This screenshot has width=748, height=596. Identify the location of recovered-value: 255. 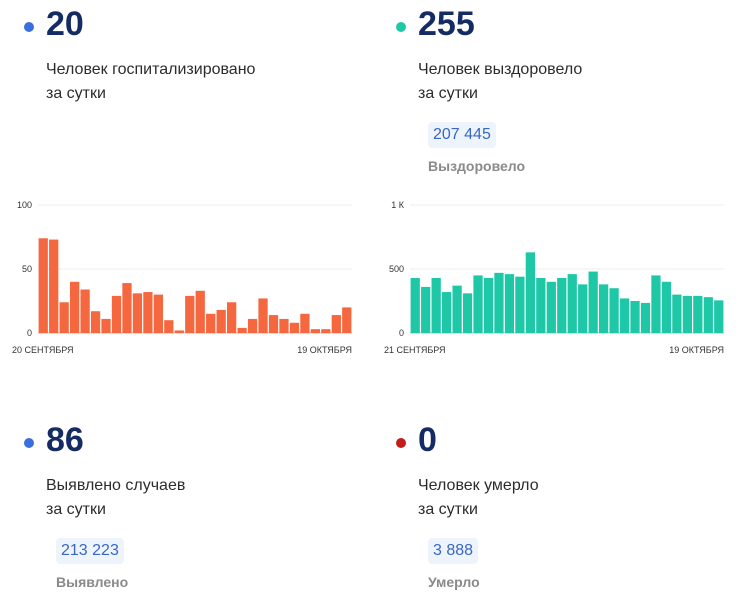
(446, 24).